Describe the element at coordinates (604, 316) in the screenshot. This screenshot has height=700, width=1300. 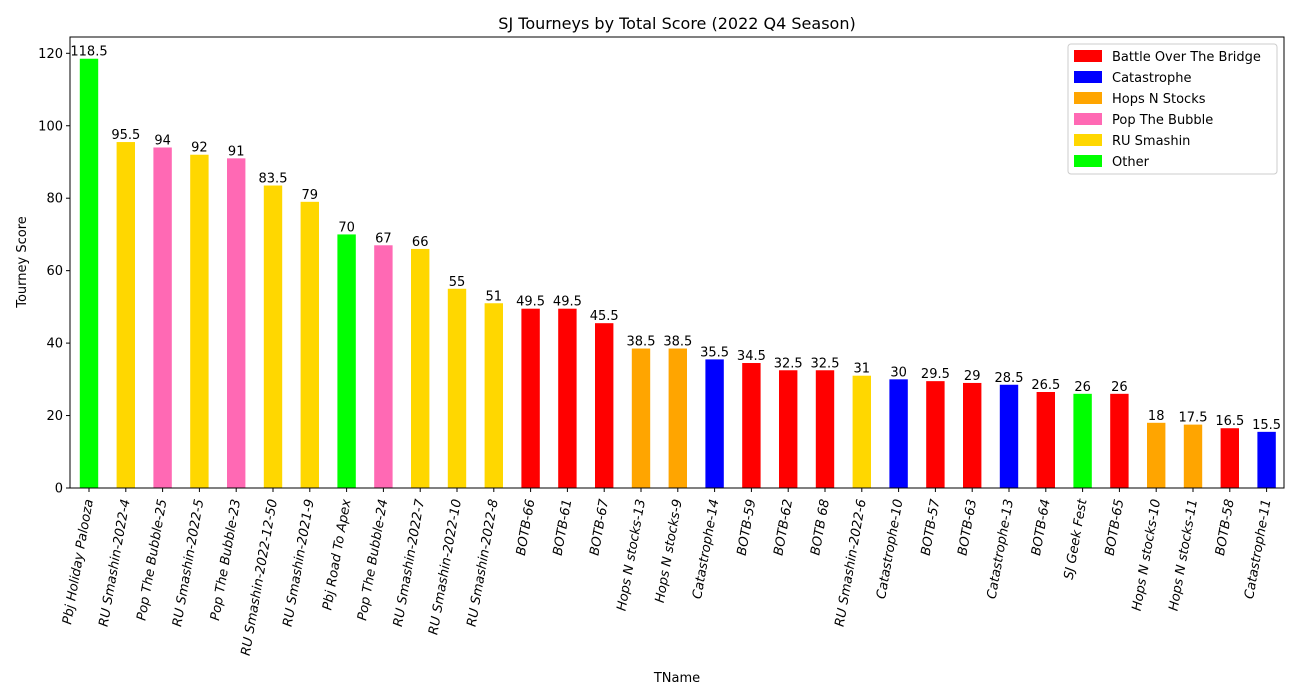
I see `data-label: 45.5` at that location.